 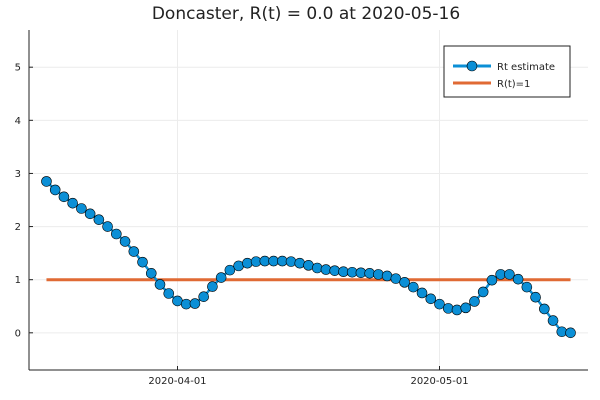 I want to click on legend-box, so click(x=507, y=71).